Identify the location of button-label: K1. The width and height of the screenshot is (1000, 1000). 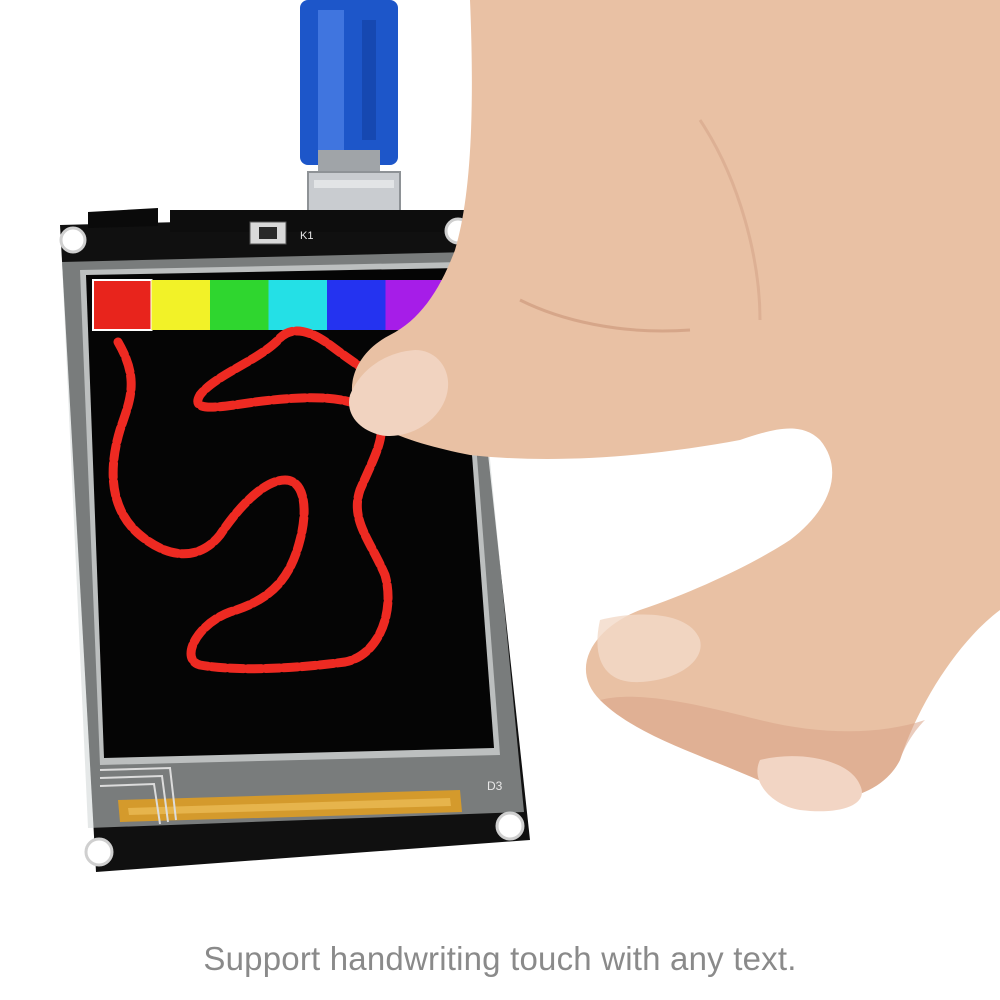
(306, 236).